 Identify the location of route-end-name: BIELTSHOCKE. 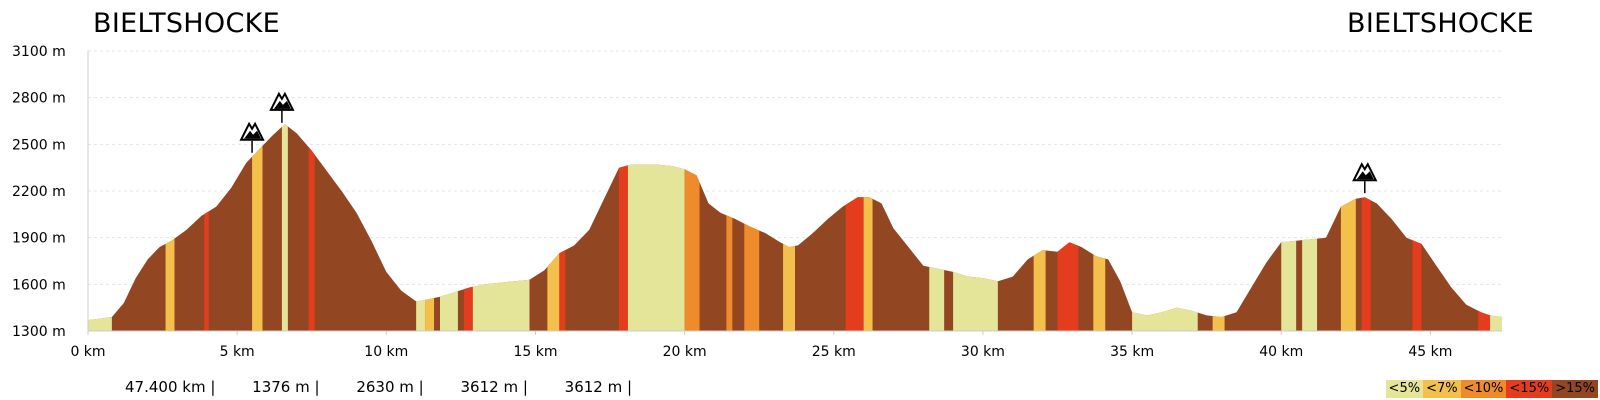
(1440, 23).